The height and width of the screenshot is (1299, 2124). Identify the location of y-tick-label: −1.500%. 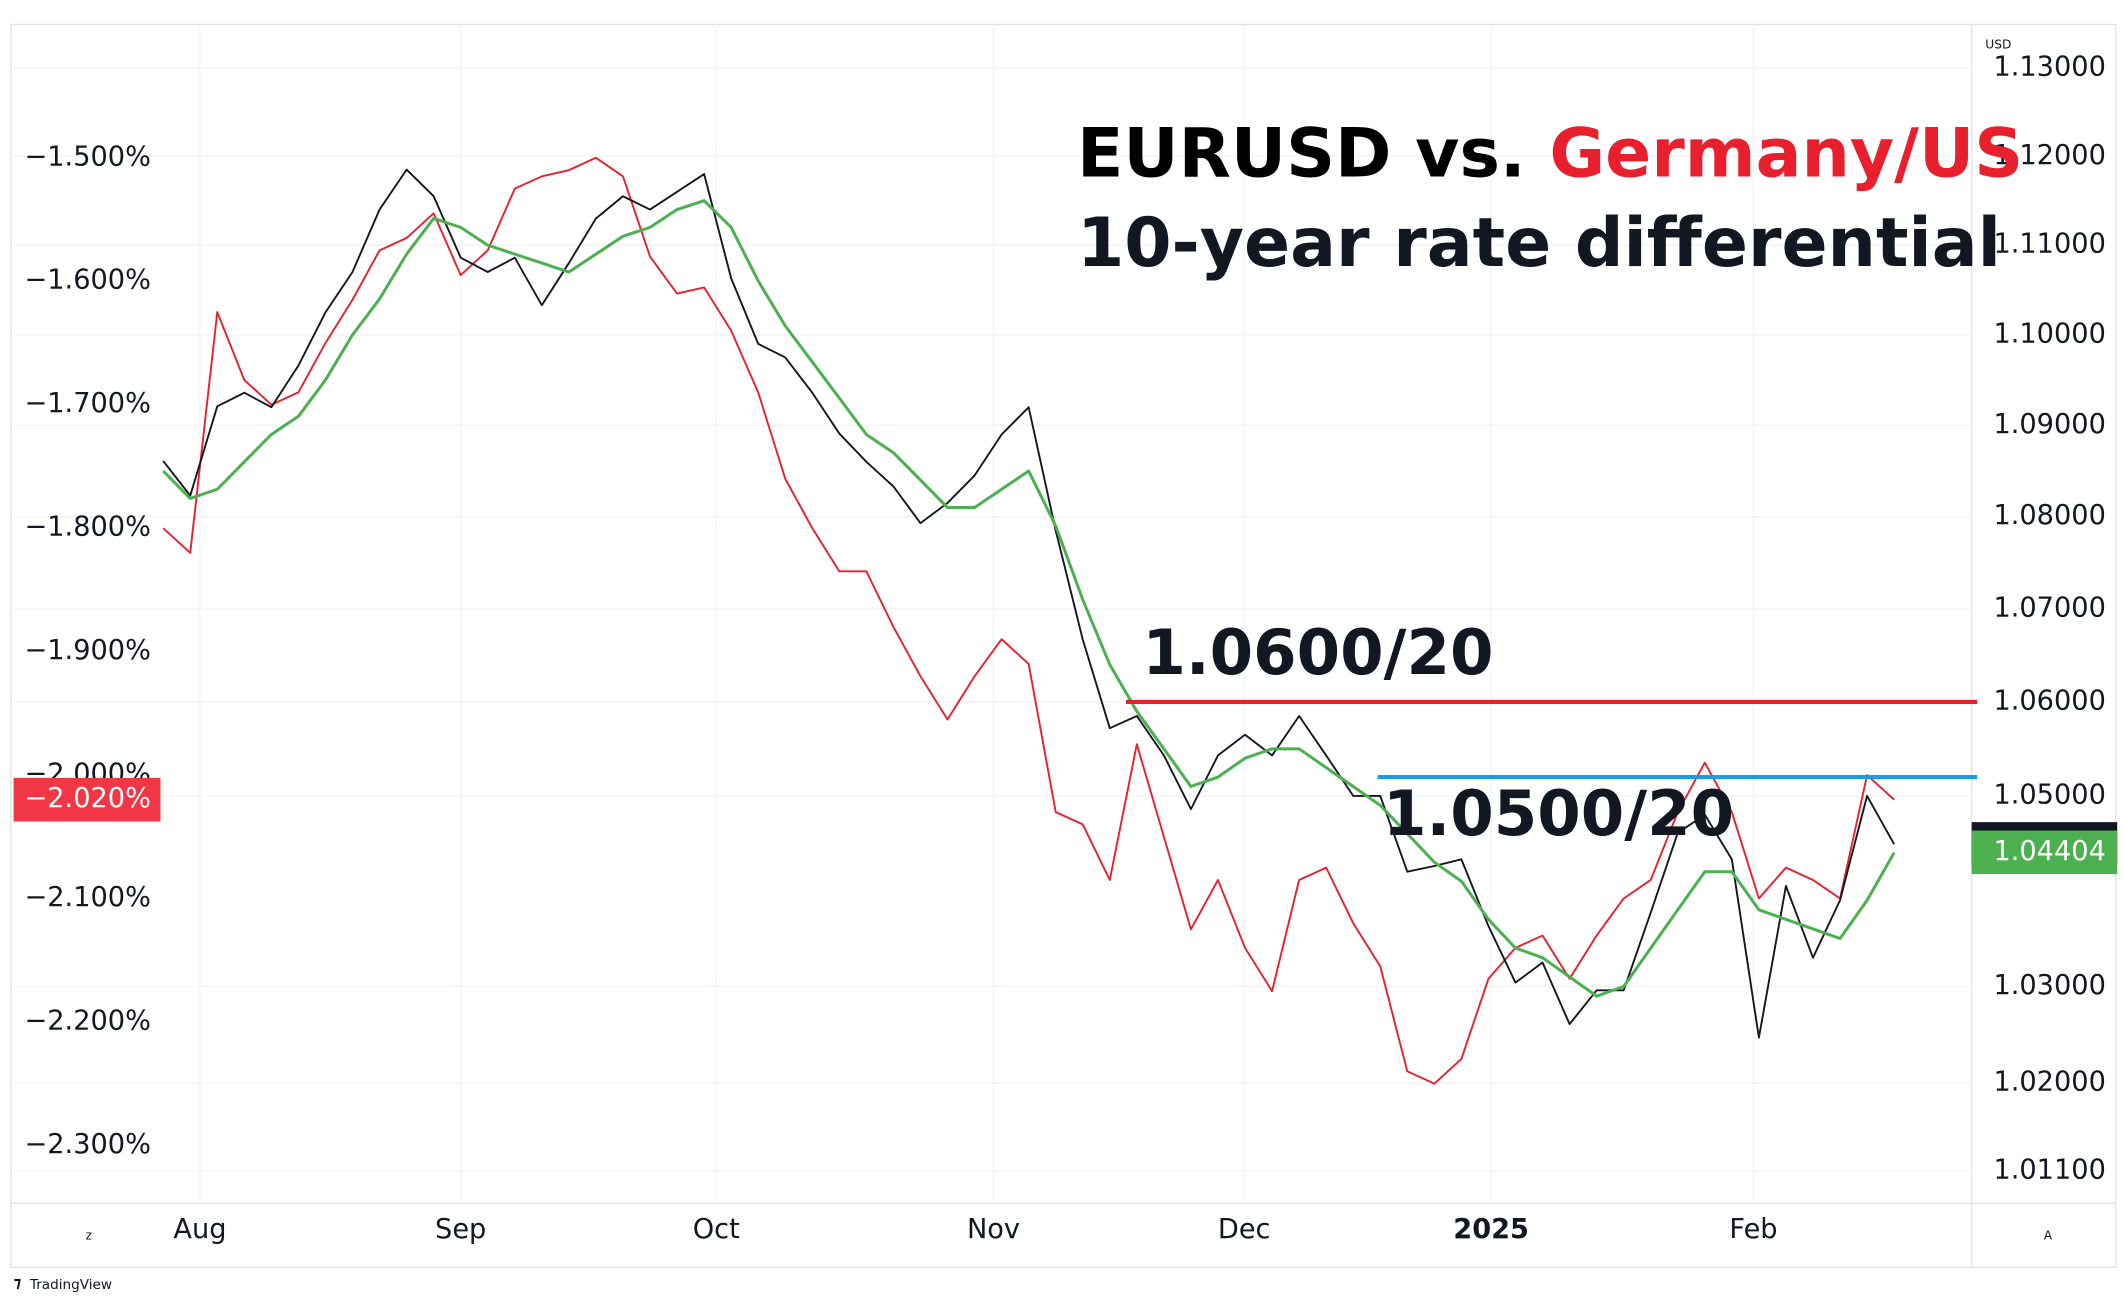
(87, 156).